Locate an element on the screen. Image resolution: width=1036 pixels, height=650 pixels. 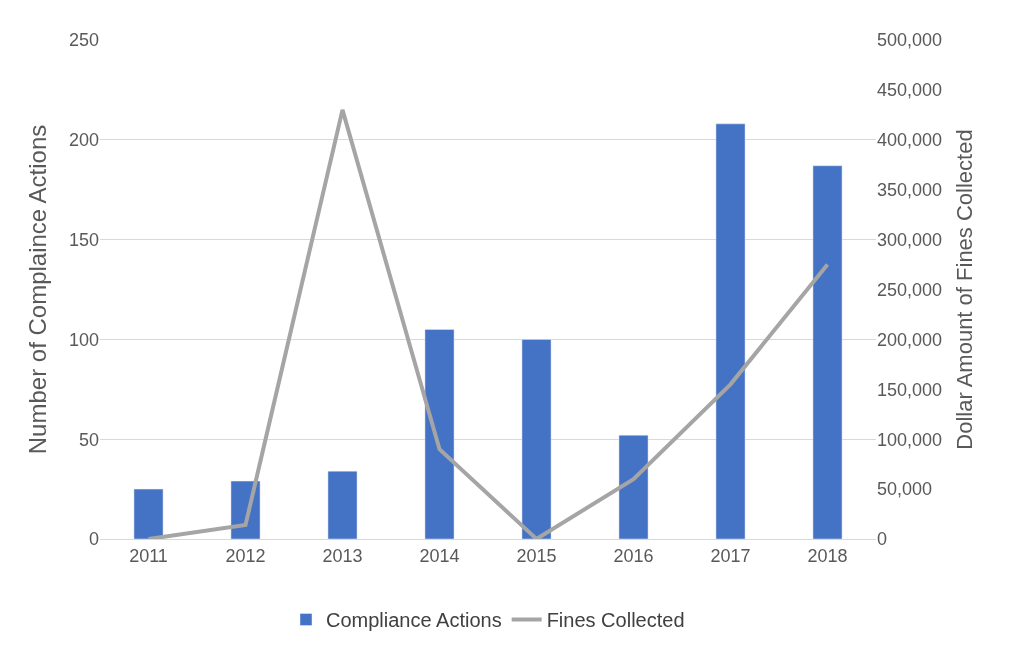
y-tick-label: 200 is located at coordinates (83, 140).